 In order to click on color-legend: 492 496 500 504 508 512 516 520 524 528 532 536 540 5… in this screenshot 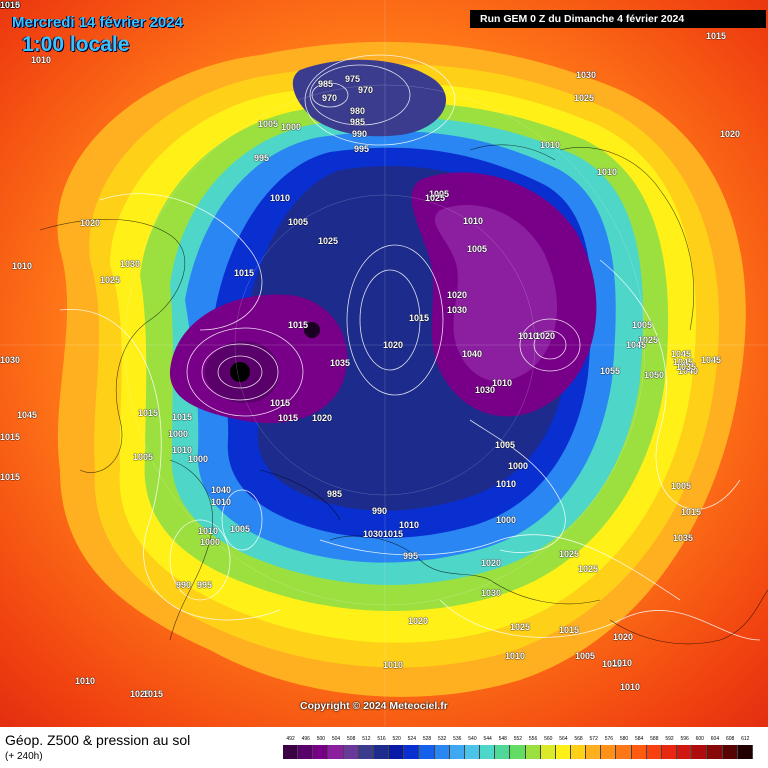, I will do `click(518, 749)`.